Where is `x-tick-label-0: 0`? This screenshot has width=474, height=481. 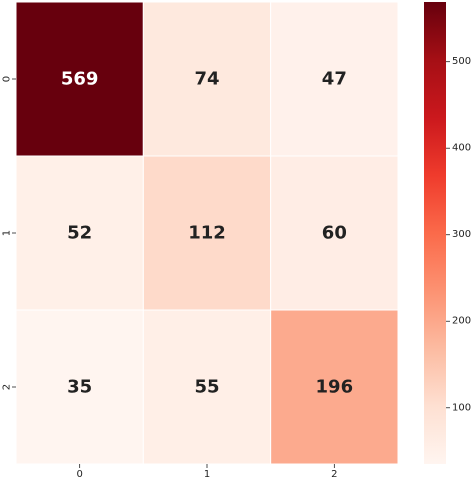
x-tick-label-0: 0 is located at coordinates (79, 474).